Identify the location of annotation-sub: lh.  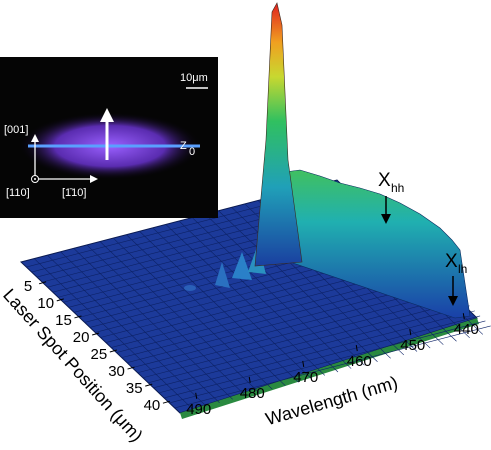
(462, 269).